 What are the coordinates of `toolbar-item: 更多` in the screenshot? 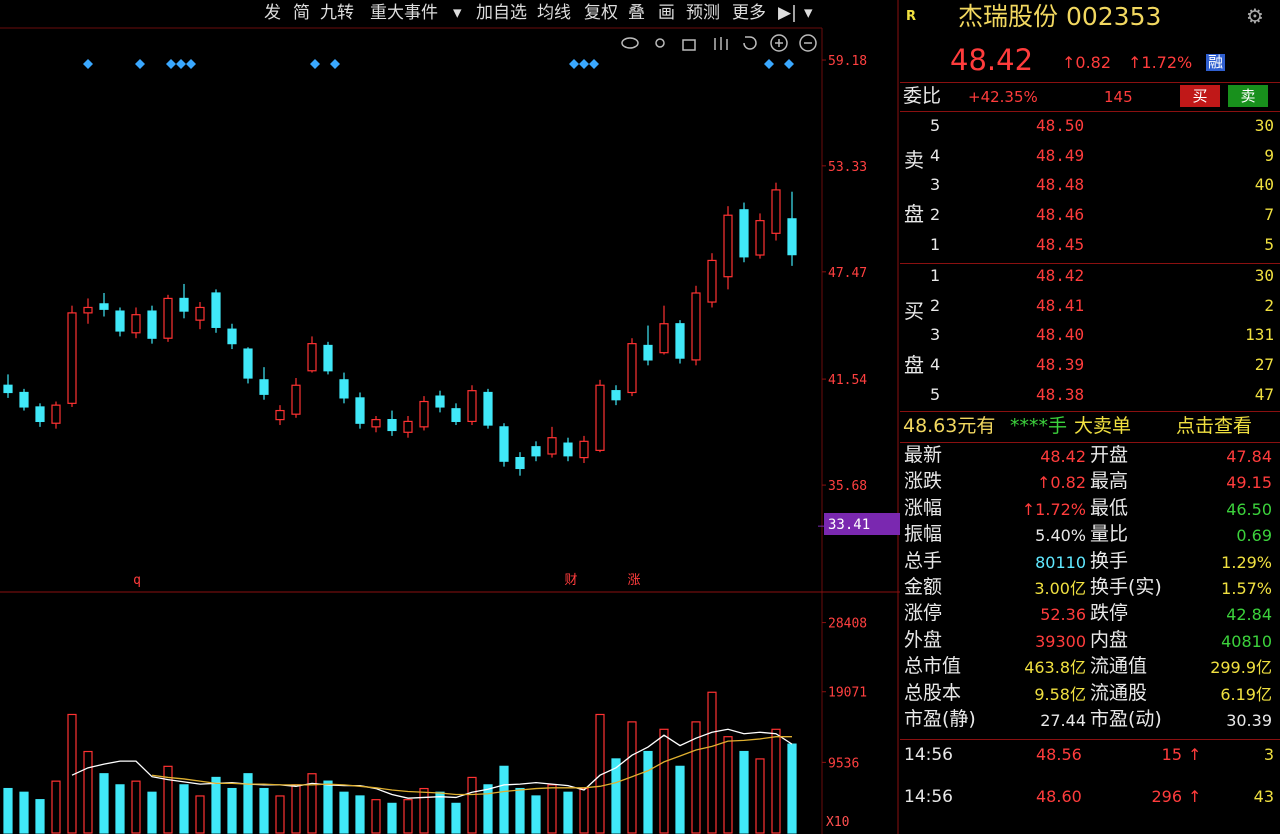 It's located at (749, 13).